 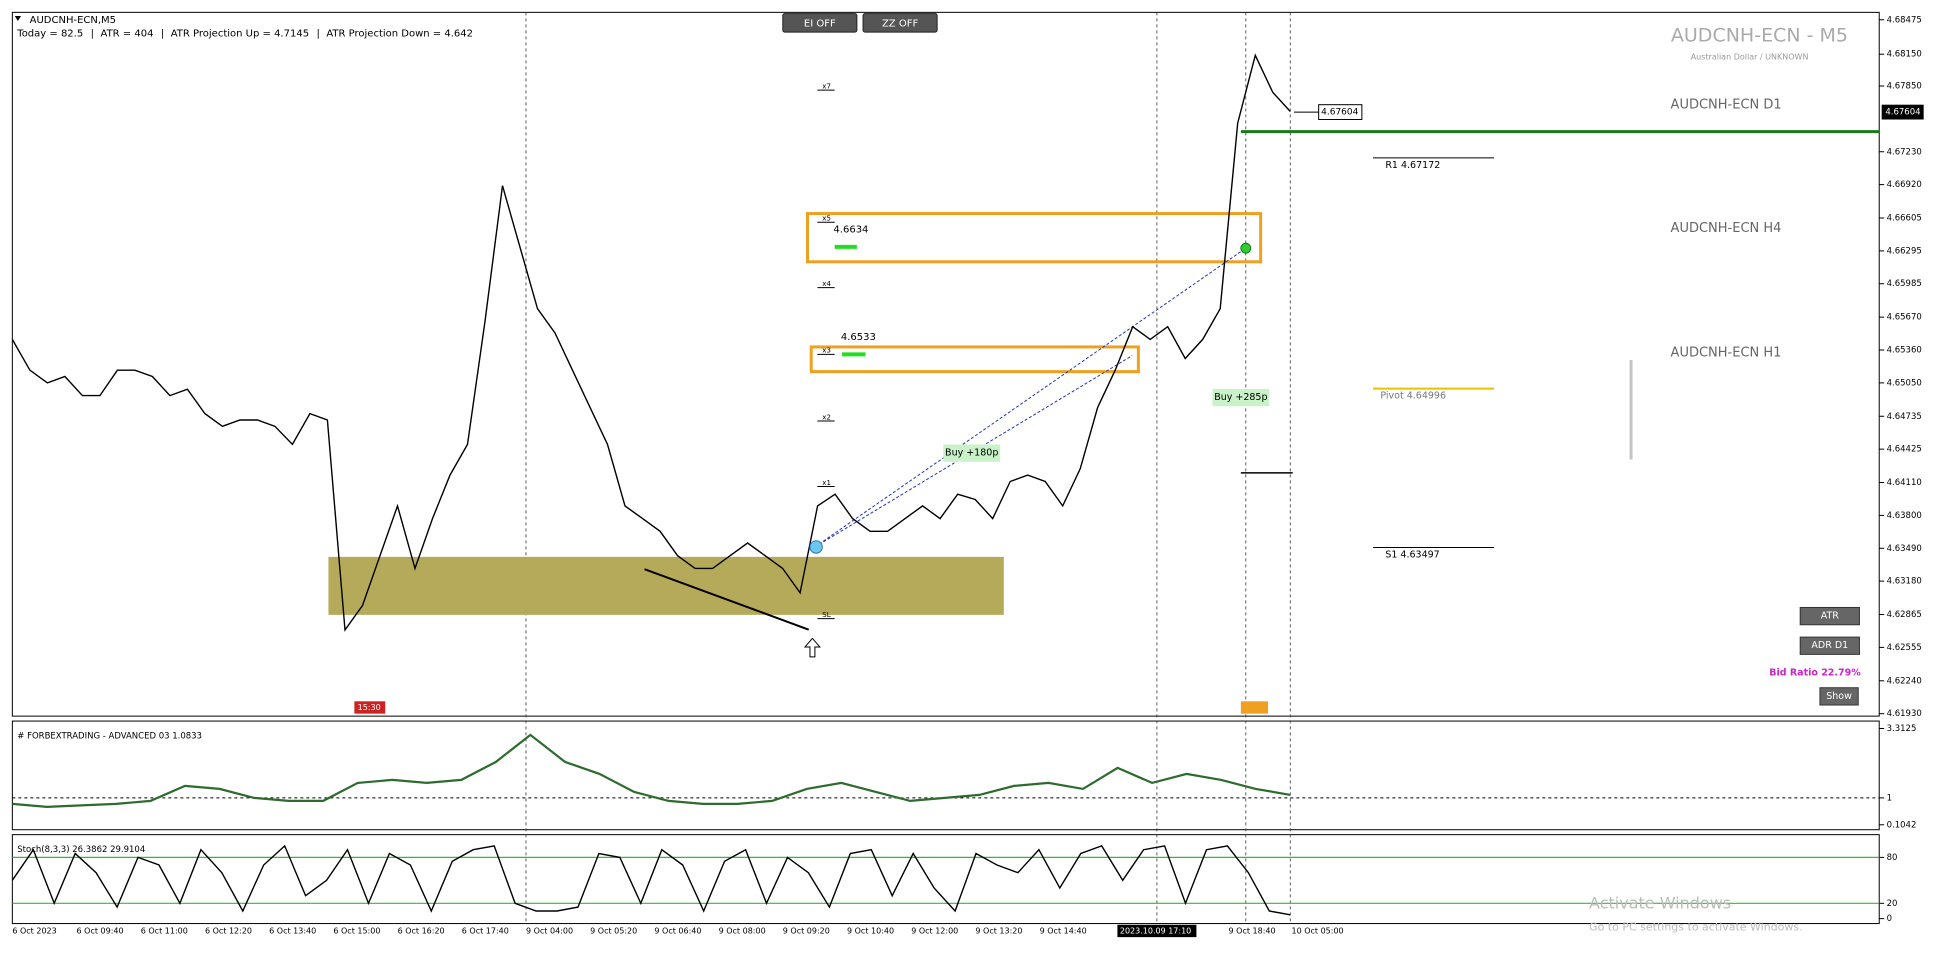 I want to click on x-tick-label: 6 Oct 16:20, so click(x=421, y=930).